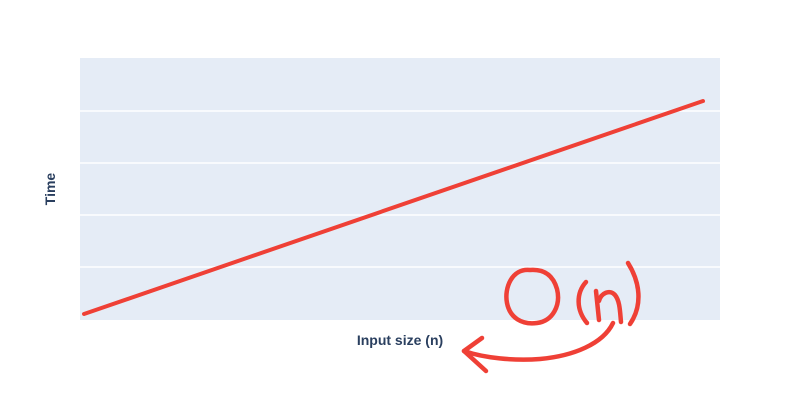 This screenshot has width=800, height=400. I want to click on y-axis-title: Time, so click(50, 189).